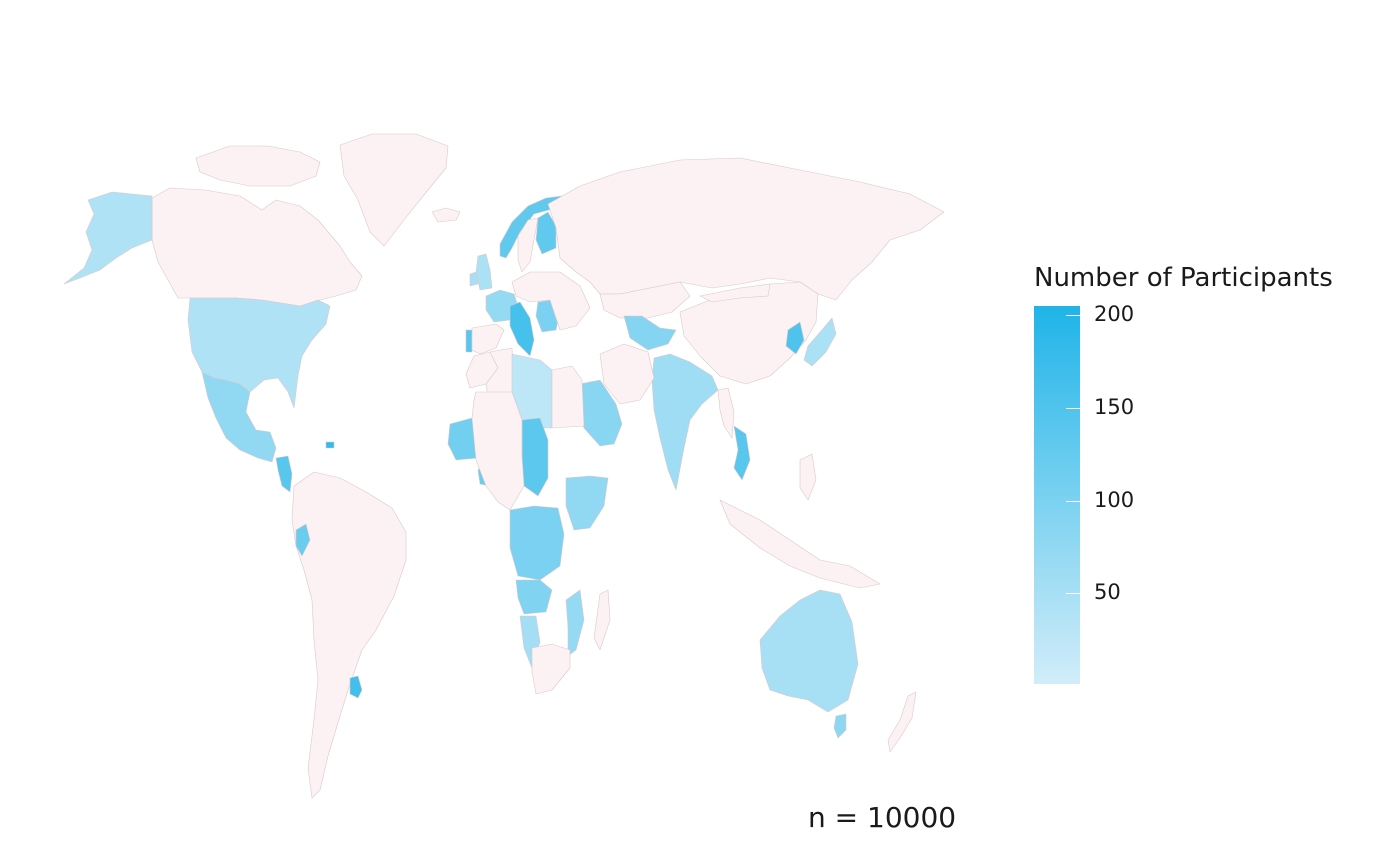 This screenshot has width=1400, height=866. What do you see at coordinates (546, 233) in the screenshot?
I see `country-finland` at bounding box center [546, 233].